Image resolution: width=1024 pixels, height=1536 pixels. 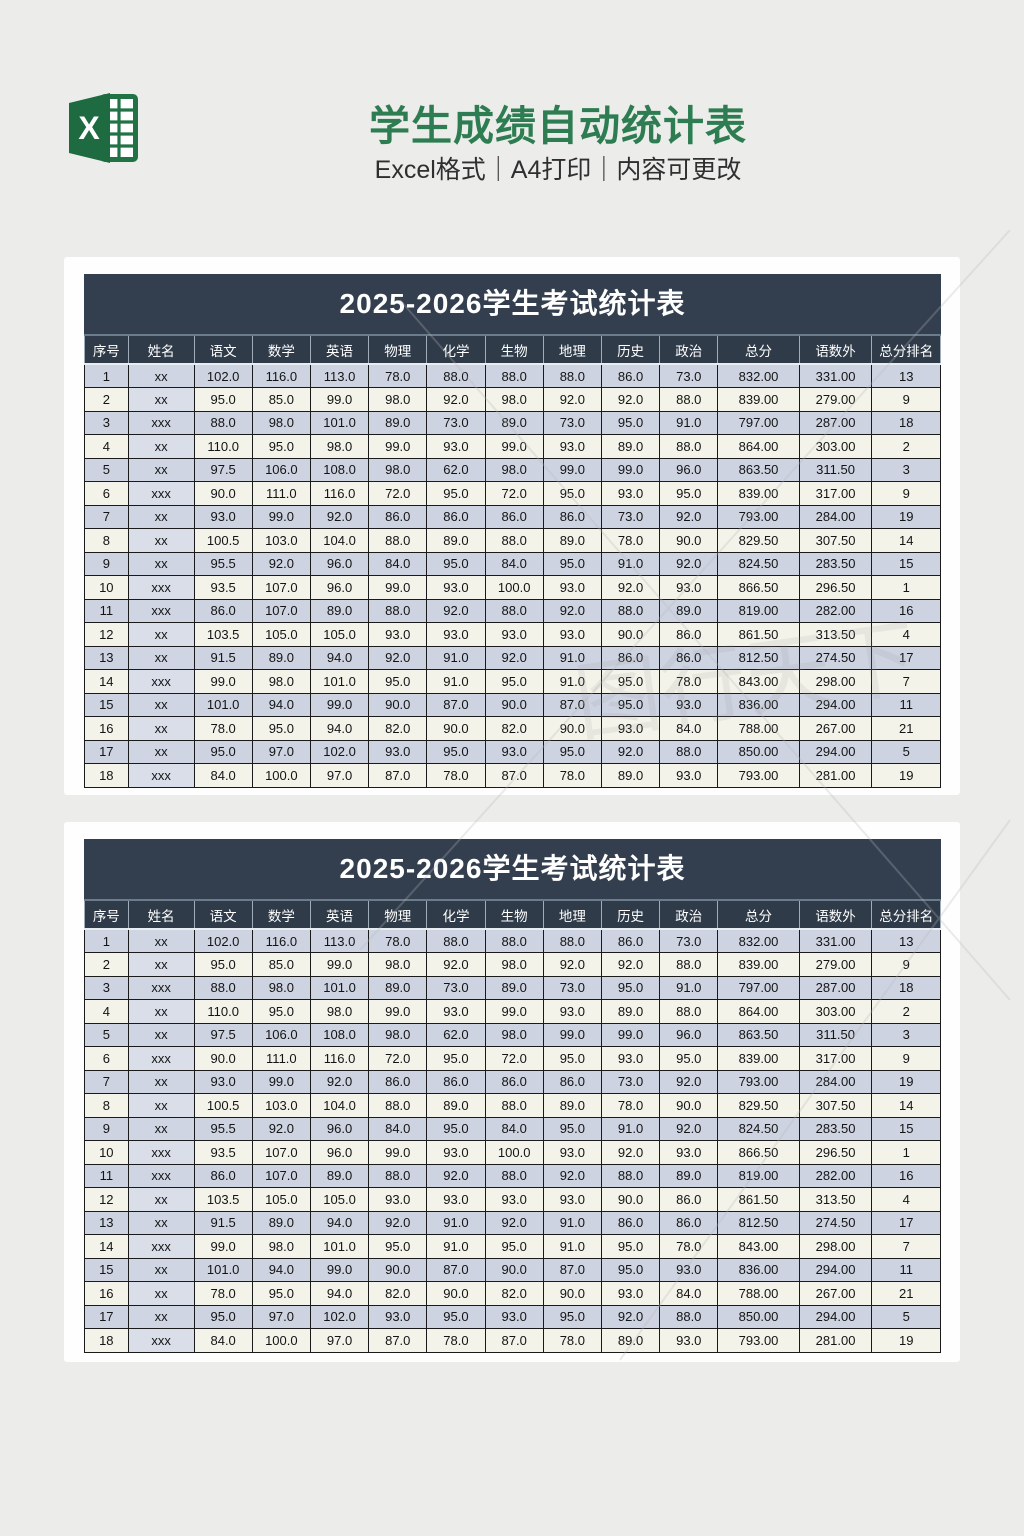 I want to click on cell: 94.0, so click(x=339, y=657).